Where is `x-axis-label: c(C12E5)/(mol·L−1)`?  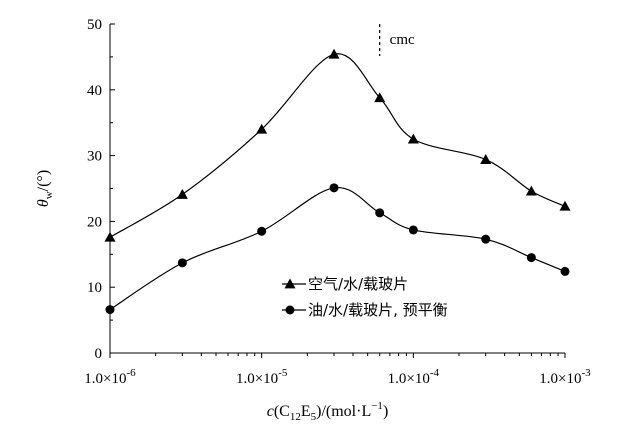 x-axis-label: c(C12E5)/(mol·L−1) is located at coordinates (328, 411).